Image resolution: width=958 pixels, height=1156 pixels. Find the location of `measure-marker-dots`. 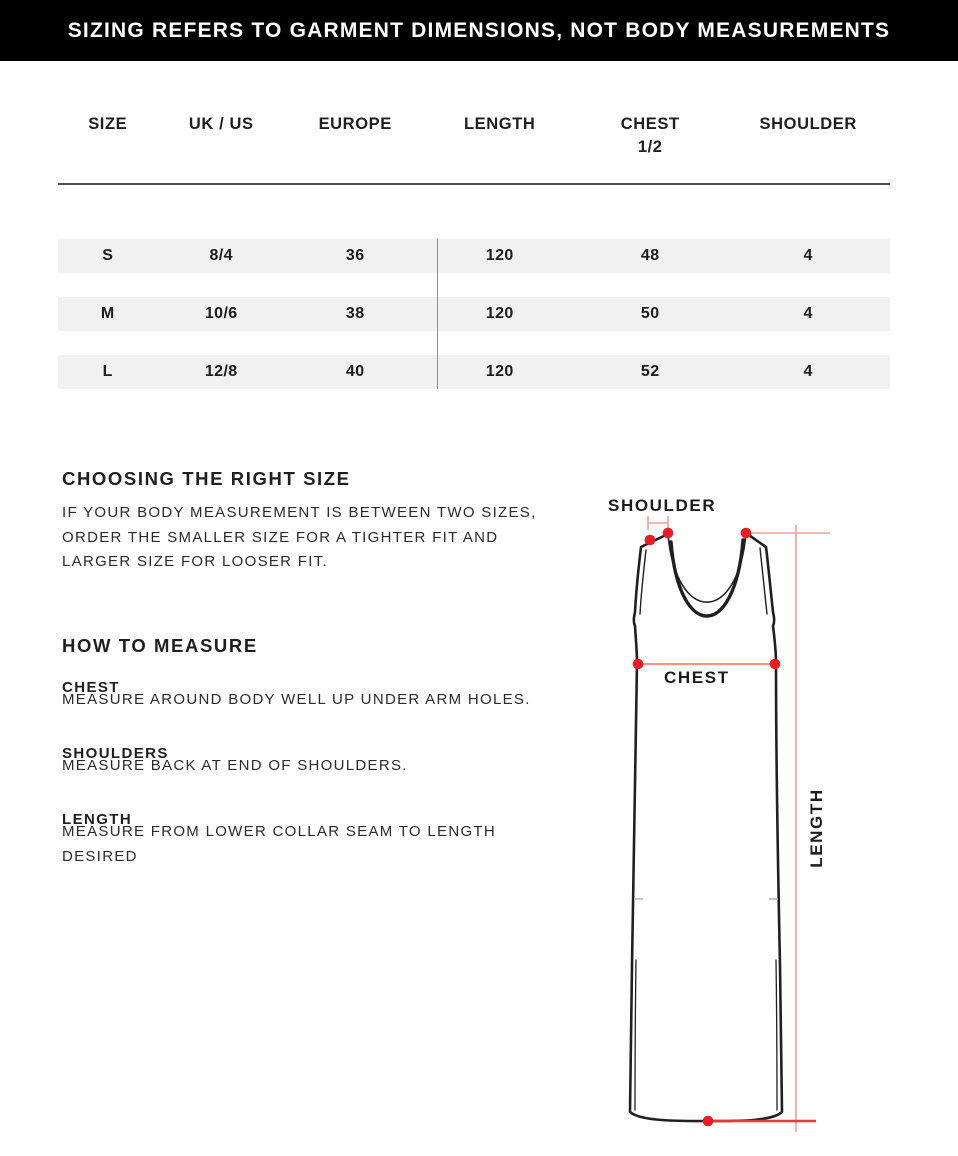

measure-marker-dots is located at coordinates (706, 827).